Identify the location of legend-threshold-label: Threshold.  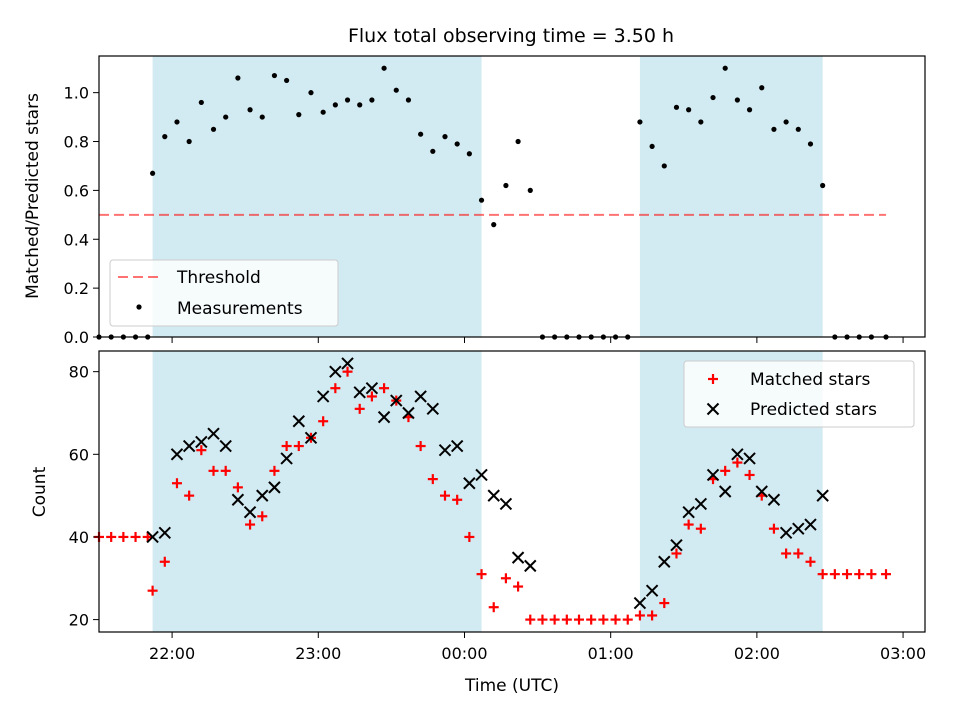
(218, 278).